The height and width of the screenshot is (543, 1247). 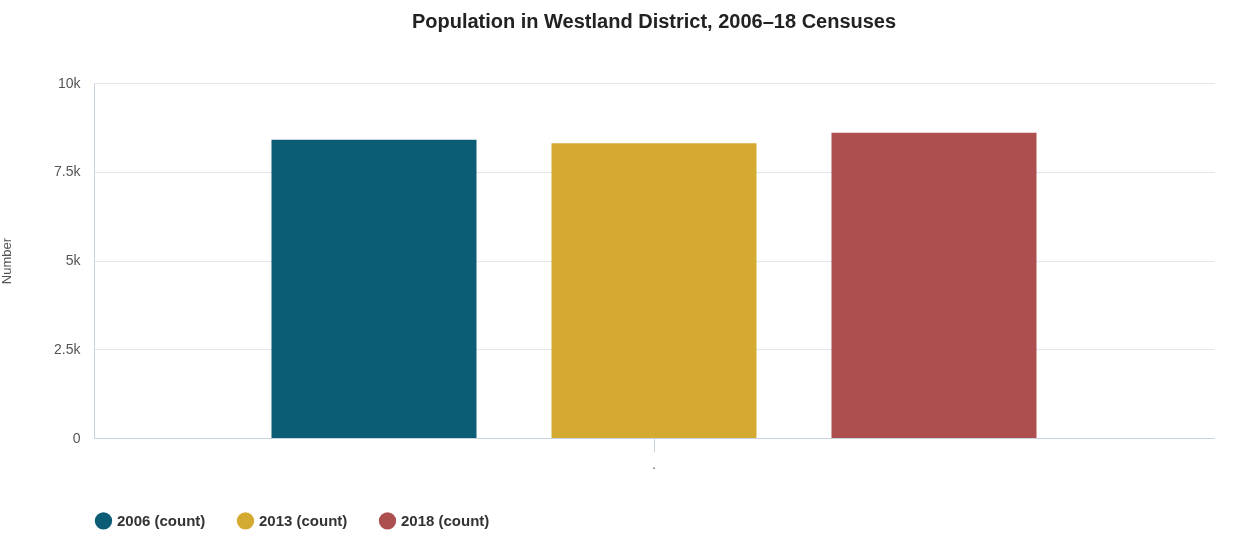 What do you see at coordinates (654, 21) in the screenshot?
I see `chart-title: Population in Westland District, 2006–18 Censuses` at bounding box center [654, 21].